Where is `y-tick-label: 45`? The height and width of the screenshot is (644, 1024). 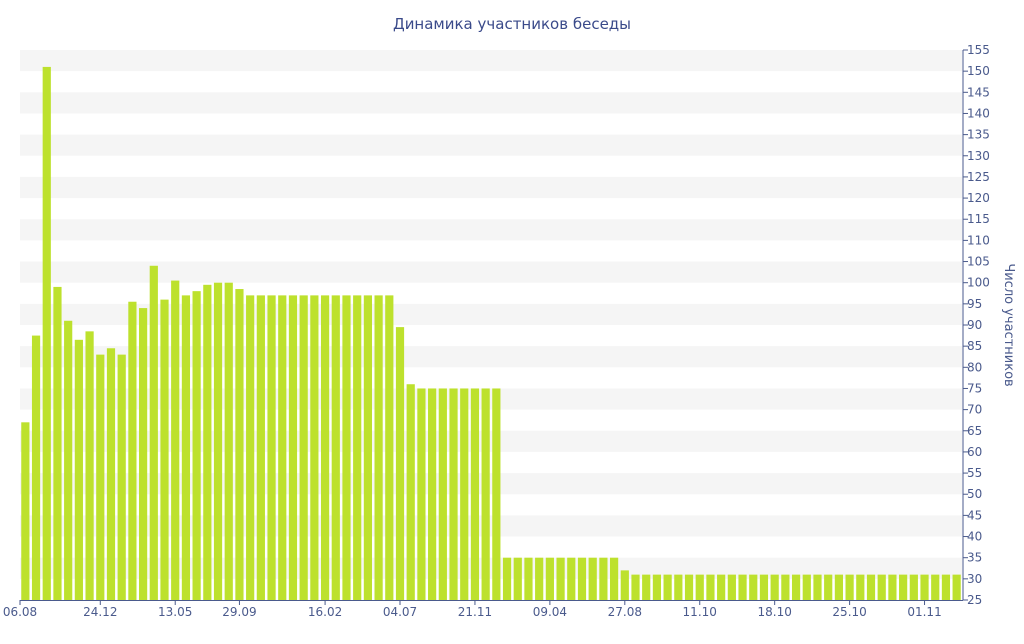
y-tick-label: 45 is located at coordinates (974, 515).